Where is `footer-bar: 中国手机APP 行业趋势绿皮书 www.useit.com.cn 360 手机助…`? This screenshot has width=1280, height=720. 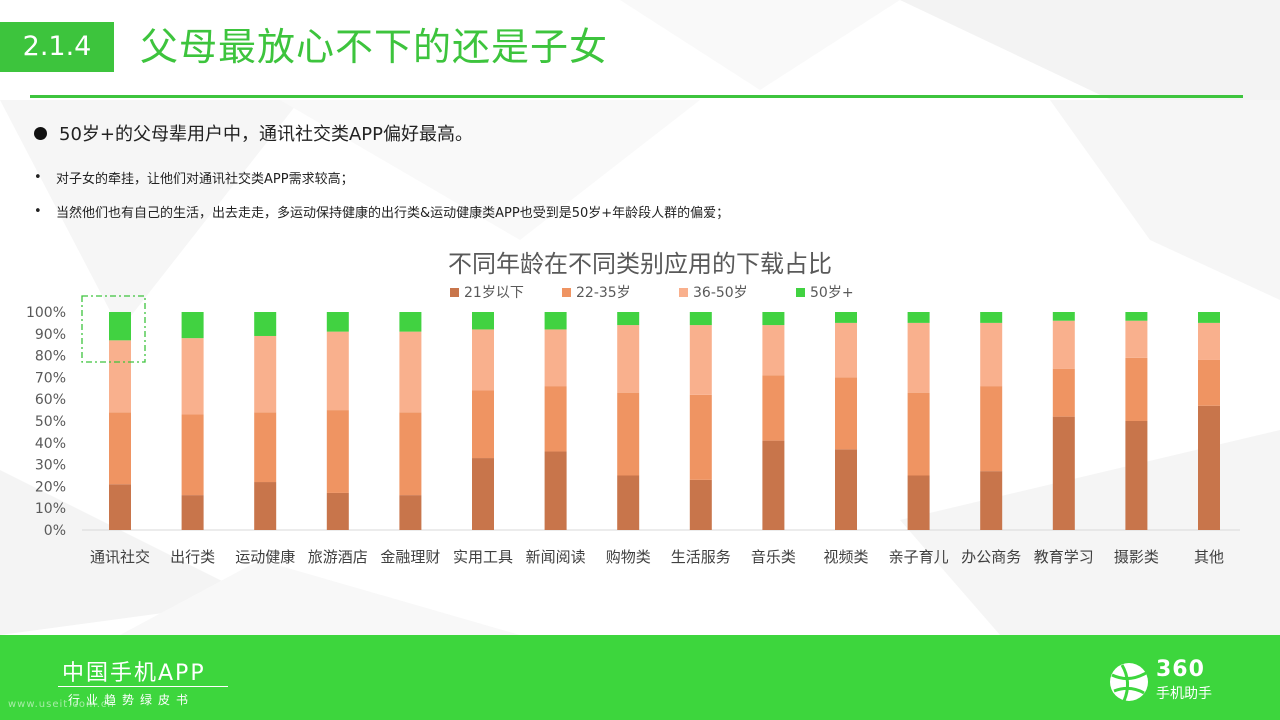
footer-bar: 中国手机APP 行业趋势绿皮书 www.useit.com.cn 360 手机助… is located at coordinates (640, 677).